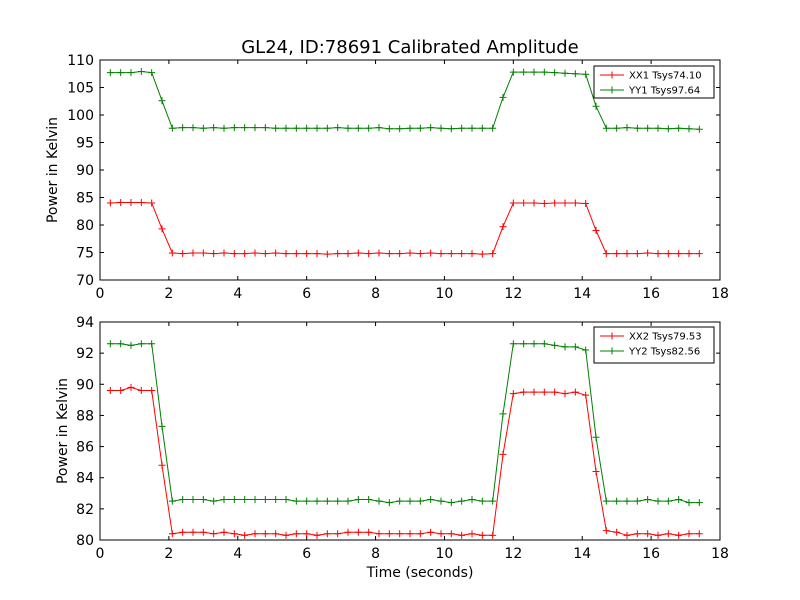 The width and height of the screenshot is (800, 600). Describe the element at coordinates (85, 226) in the screenshot. I see `y-tick-label: 80` at that location.